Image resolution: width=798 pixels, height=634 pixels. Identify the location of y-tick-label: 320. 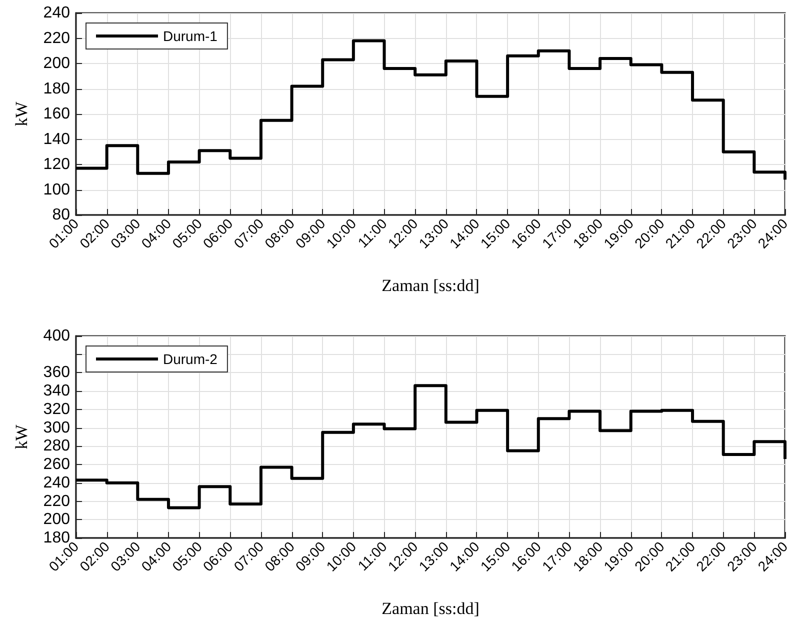
(56, 409).